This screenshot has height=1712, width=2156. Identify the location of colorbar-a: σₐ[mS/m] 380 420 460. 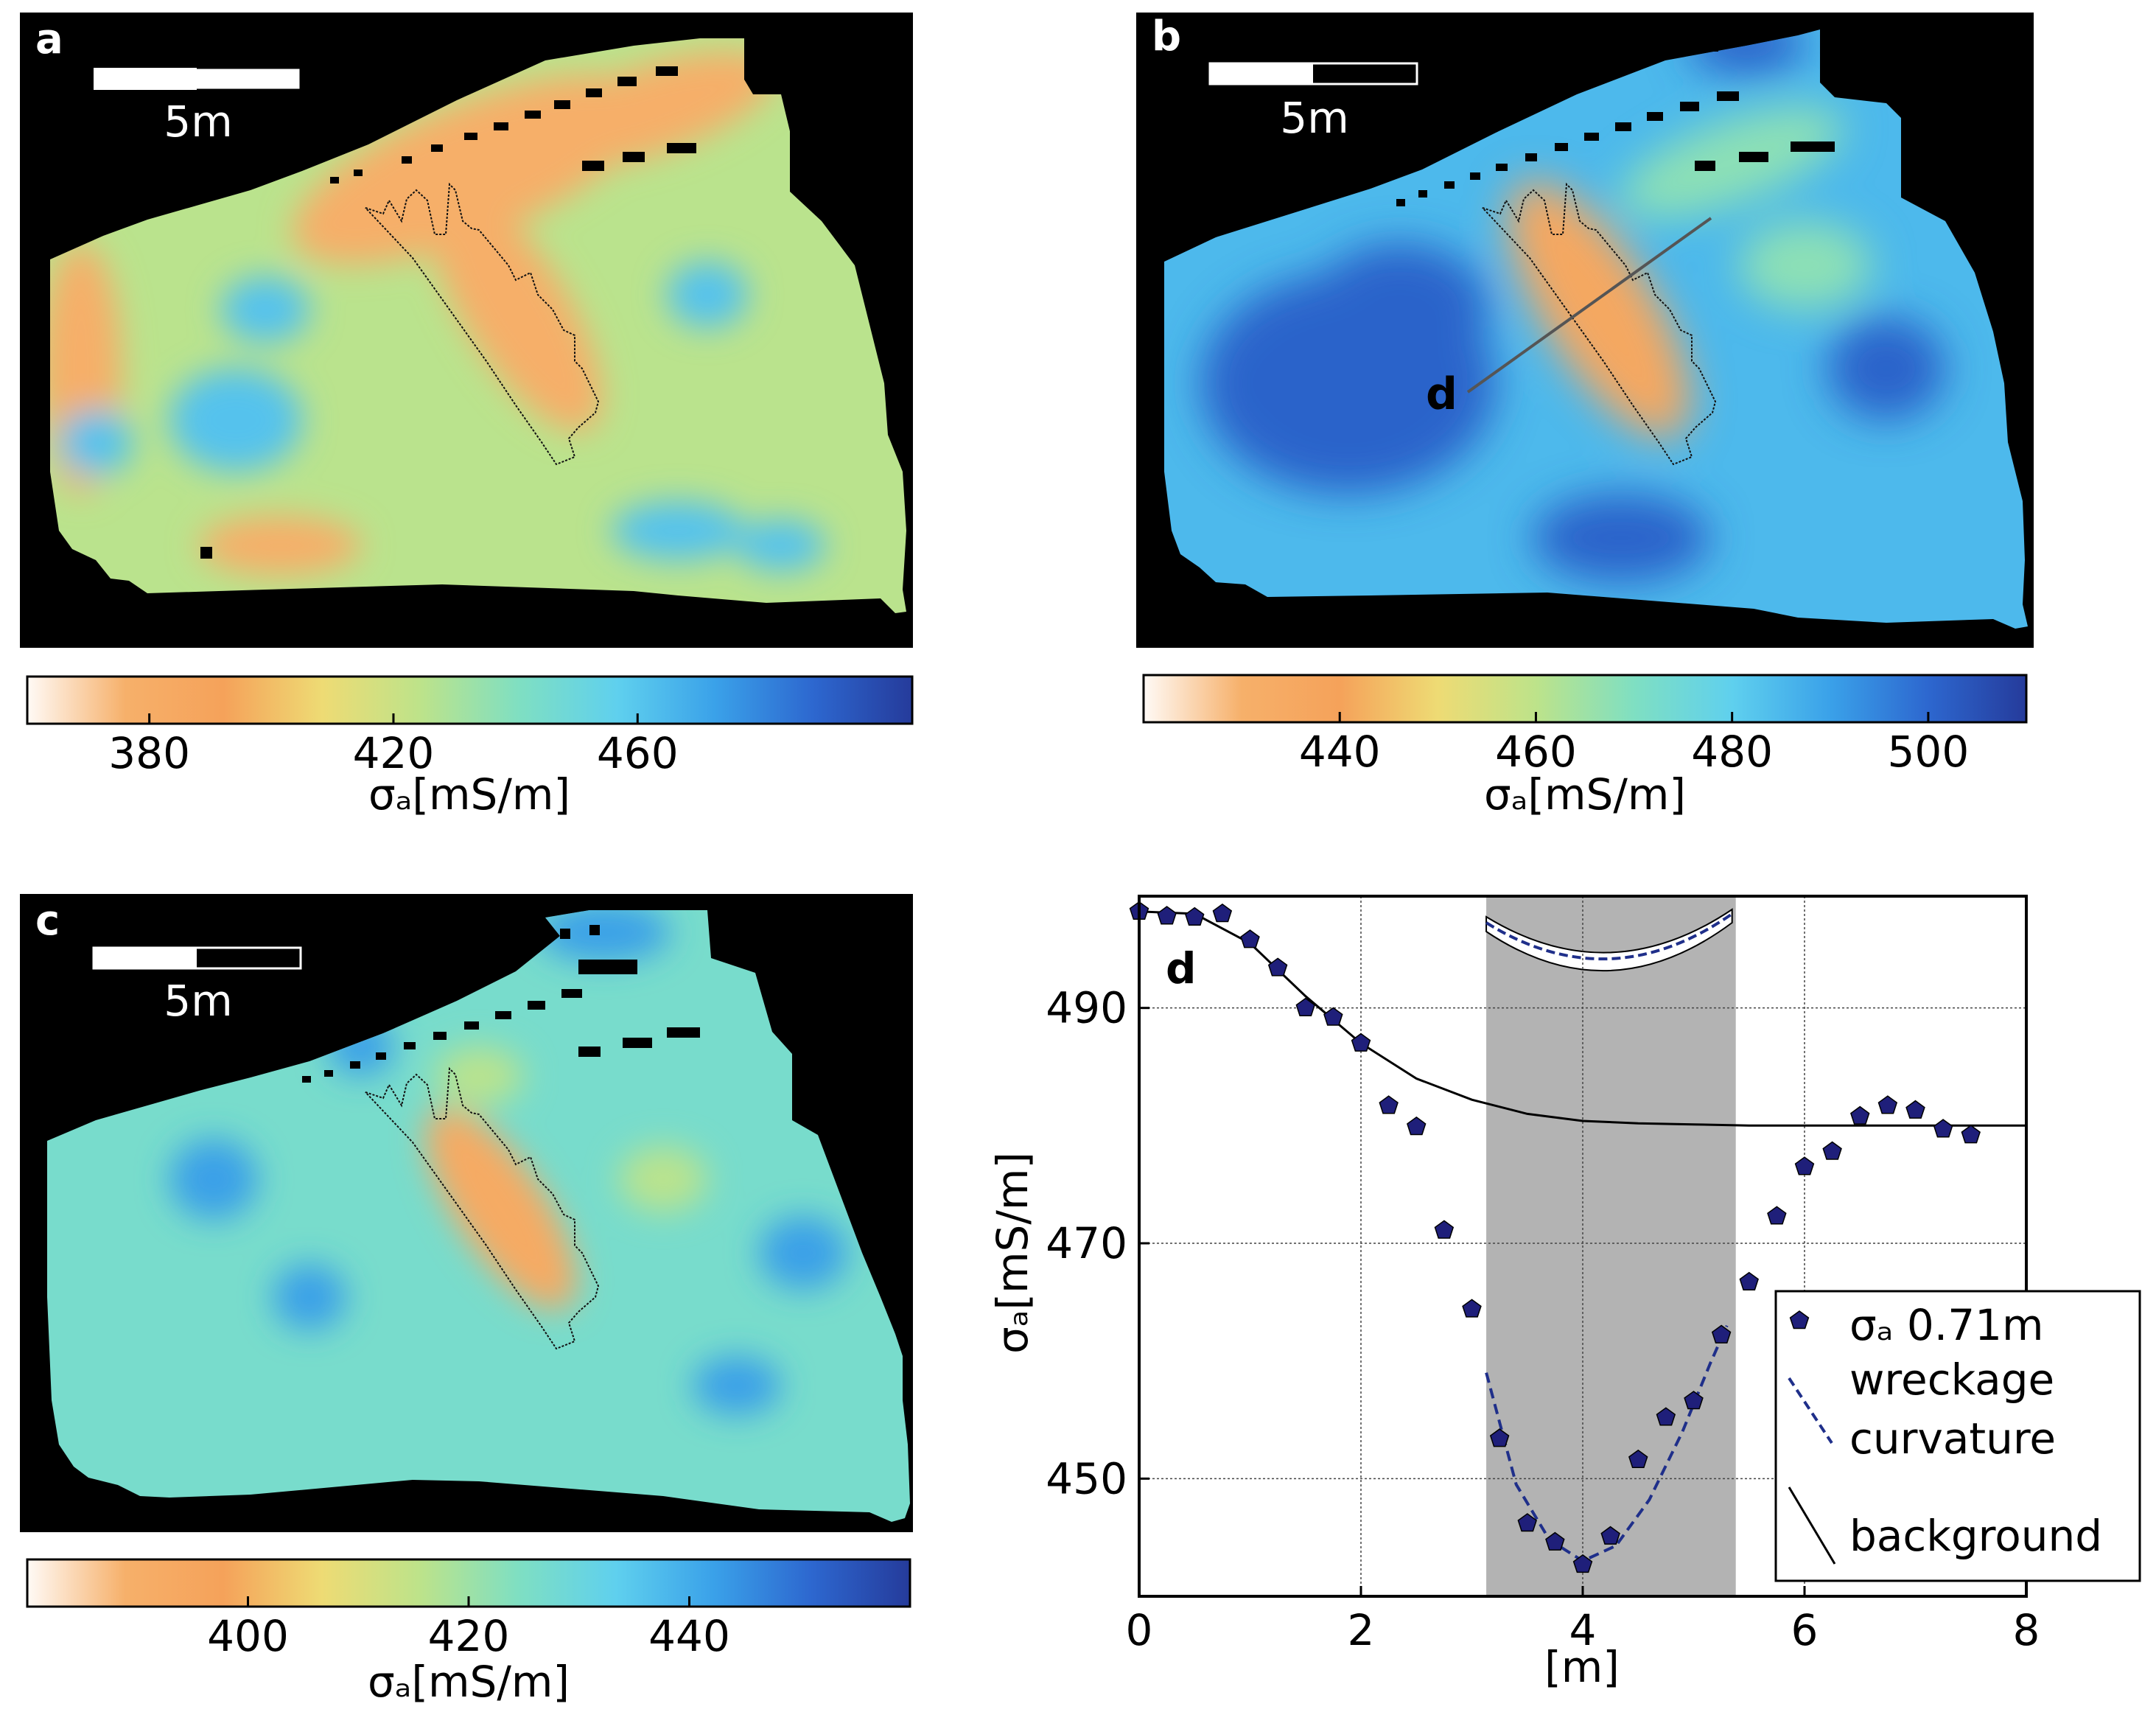
(470, 747).